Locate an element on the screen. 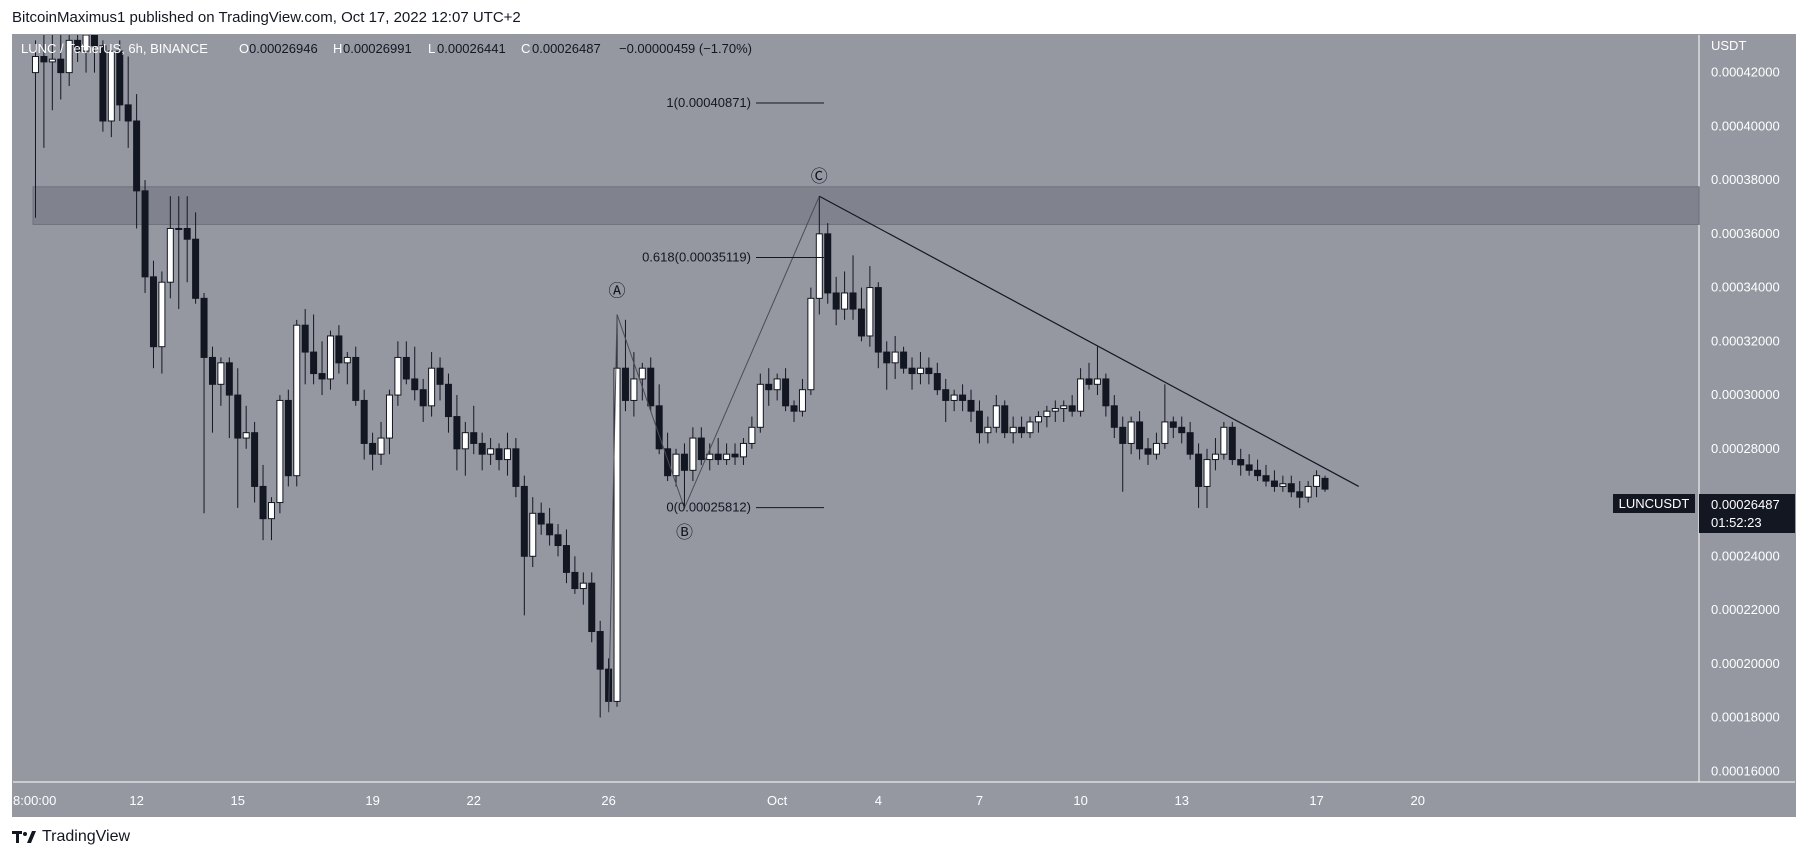  time-scale-area is located at coordinates (904, 799).